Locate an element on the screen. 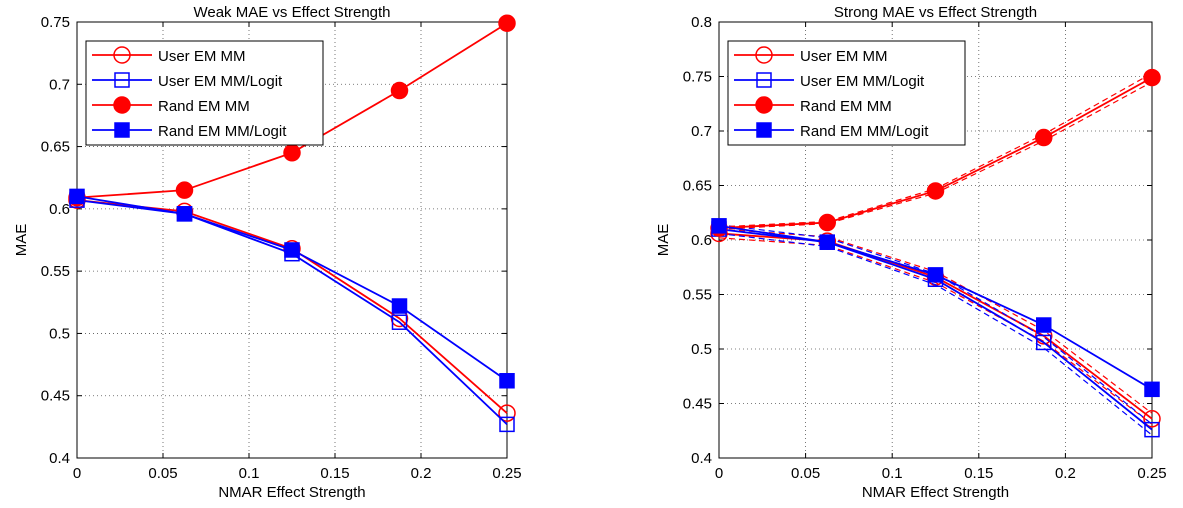  chart-title: Strong MAE vs Effect Strength is located at coordinates (935, 12).